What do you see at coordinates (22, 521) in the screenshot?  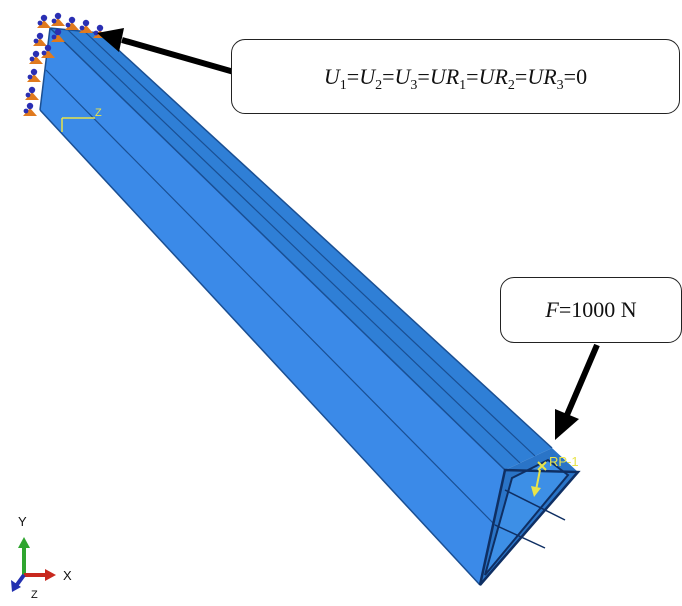 I see `triad-y-label: Y` at bounding box center [22, 521].